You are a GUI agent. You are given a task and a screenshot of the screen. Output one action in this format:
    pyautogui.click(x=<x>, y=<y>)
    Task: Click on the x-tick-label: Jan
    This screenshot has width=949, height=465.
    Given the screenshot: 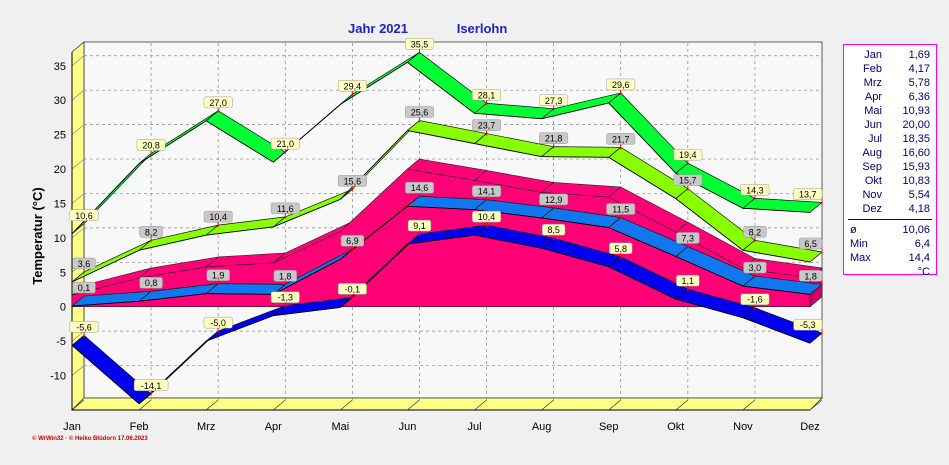 What is the action you would take?
    pyautogui.click(x=72, y=427)
    